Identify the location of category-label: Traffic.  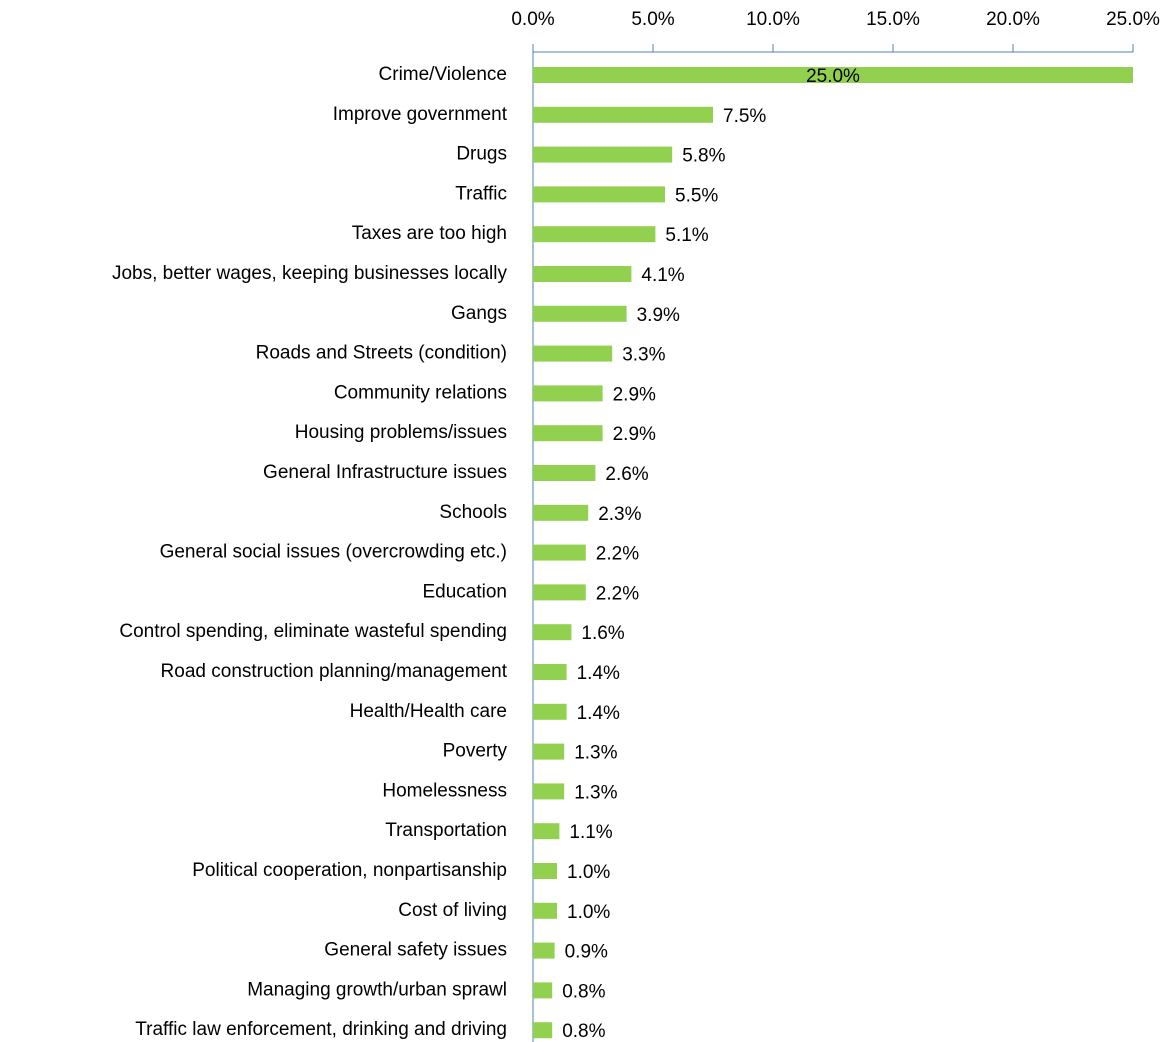
(481, 193).